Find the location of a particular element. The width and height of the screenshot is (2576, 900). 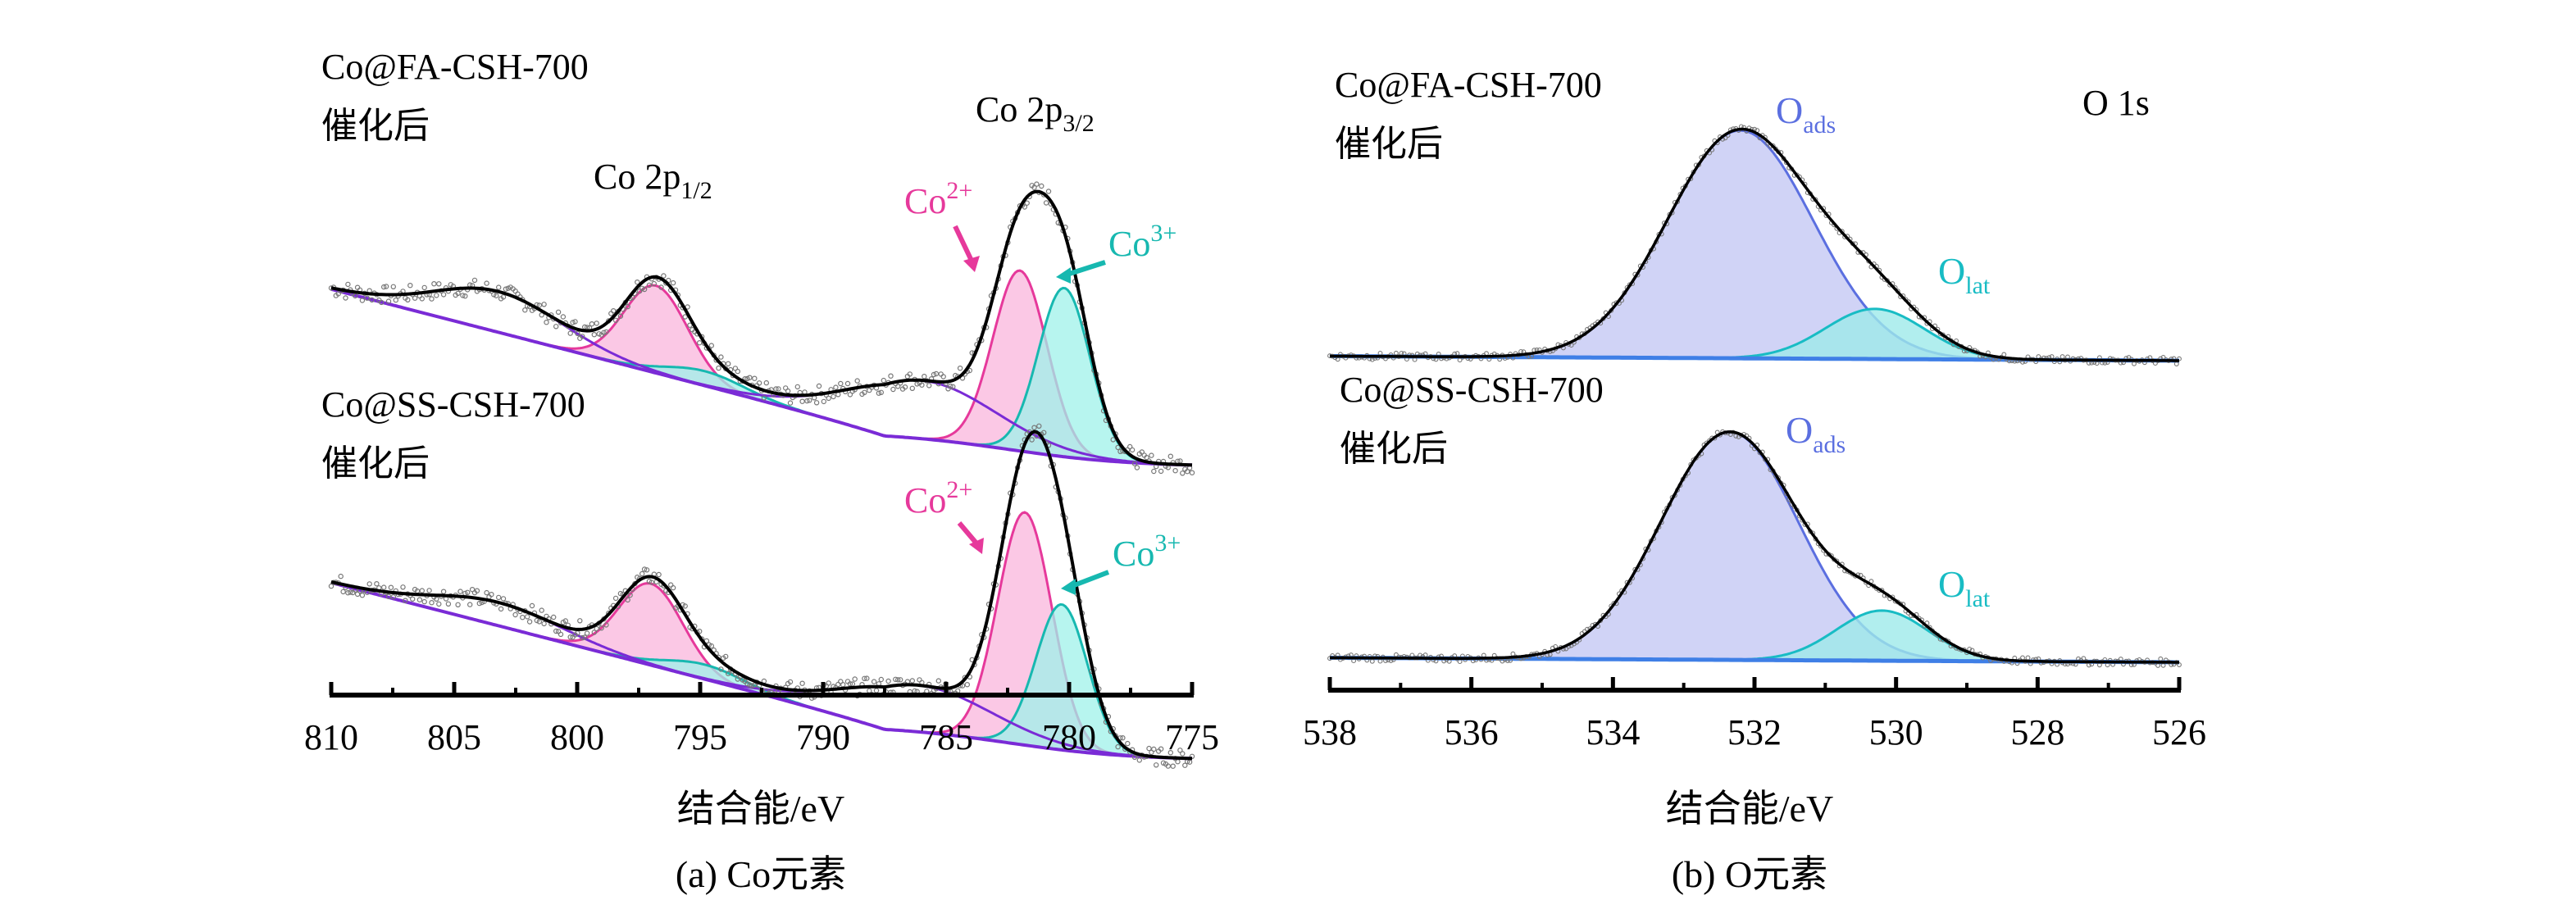

co-top-co2-arrow is located at coordinates (964, 243).